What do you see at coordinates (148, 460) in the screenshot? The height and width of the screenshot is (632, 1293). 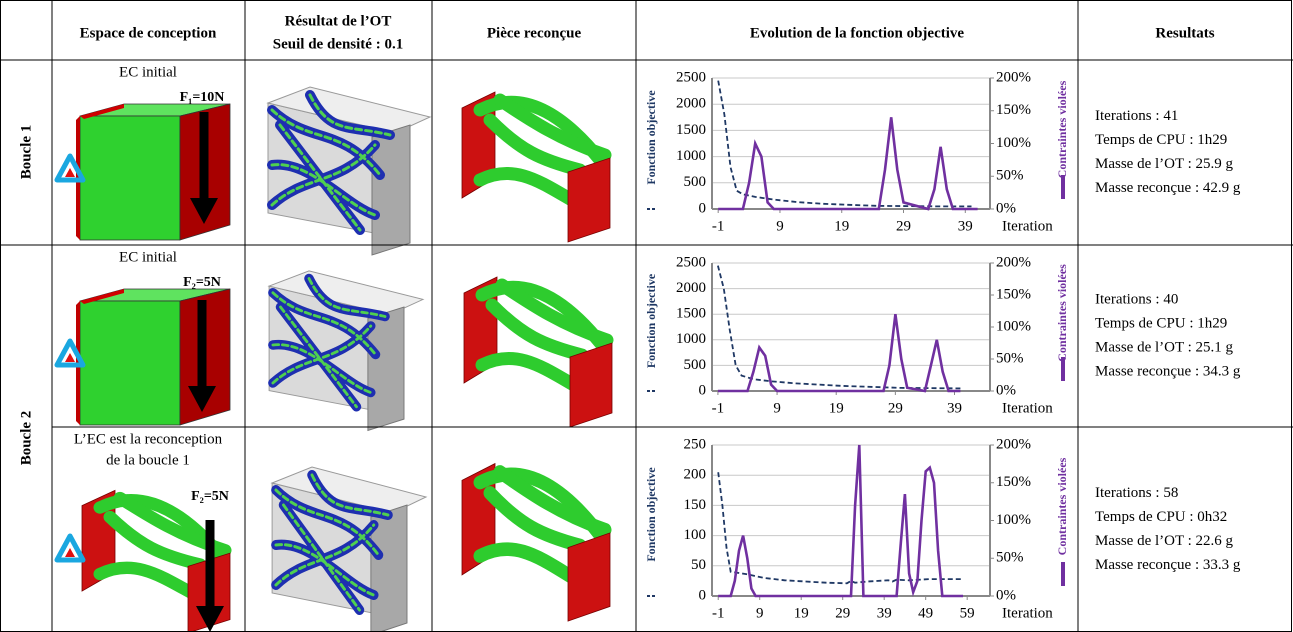 I see `design-label: de la boucle 1` at bounding box center [148, 460].